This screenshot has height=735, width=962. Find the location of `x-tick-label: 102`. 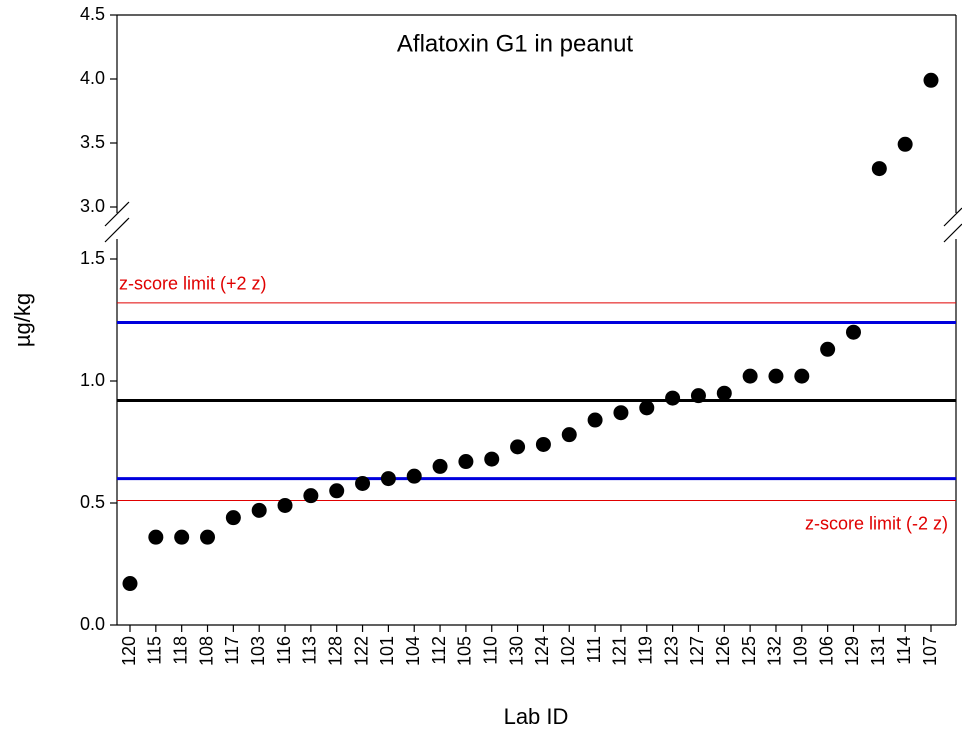

x-tick-label: 102 is located at coordinates (568, 651).